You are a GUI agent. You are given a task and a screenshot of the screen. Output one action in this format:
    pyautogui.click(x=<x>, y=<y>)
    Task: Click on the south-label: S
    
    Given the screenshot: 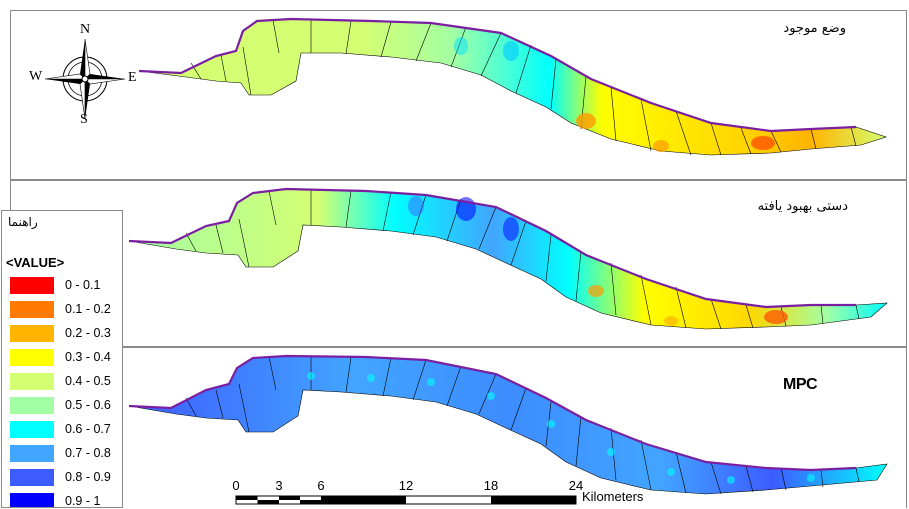 What is the action you would take?
    pyautogui.click(x=84, y=119)
    